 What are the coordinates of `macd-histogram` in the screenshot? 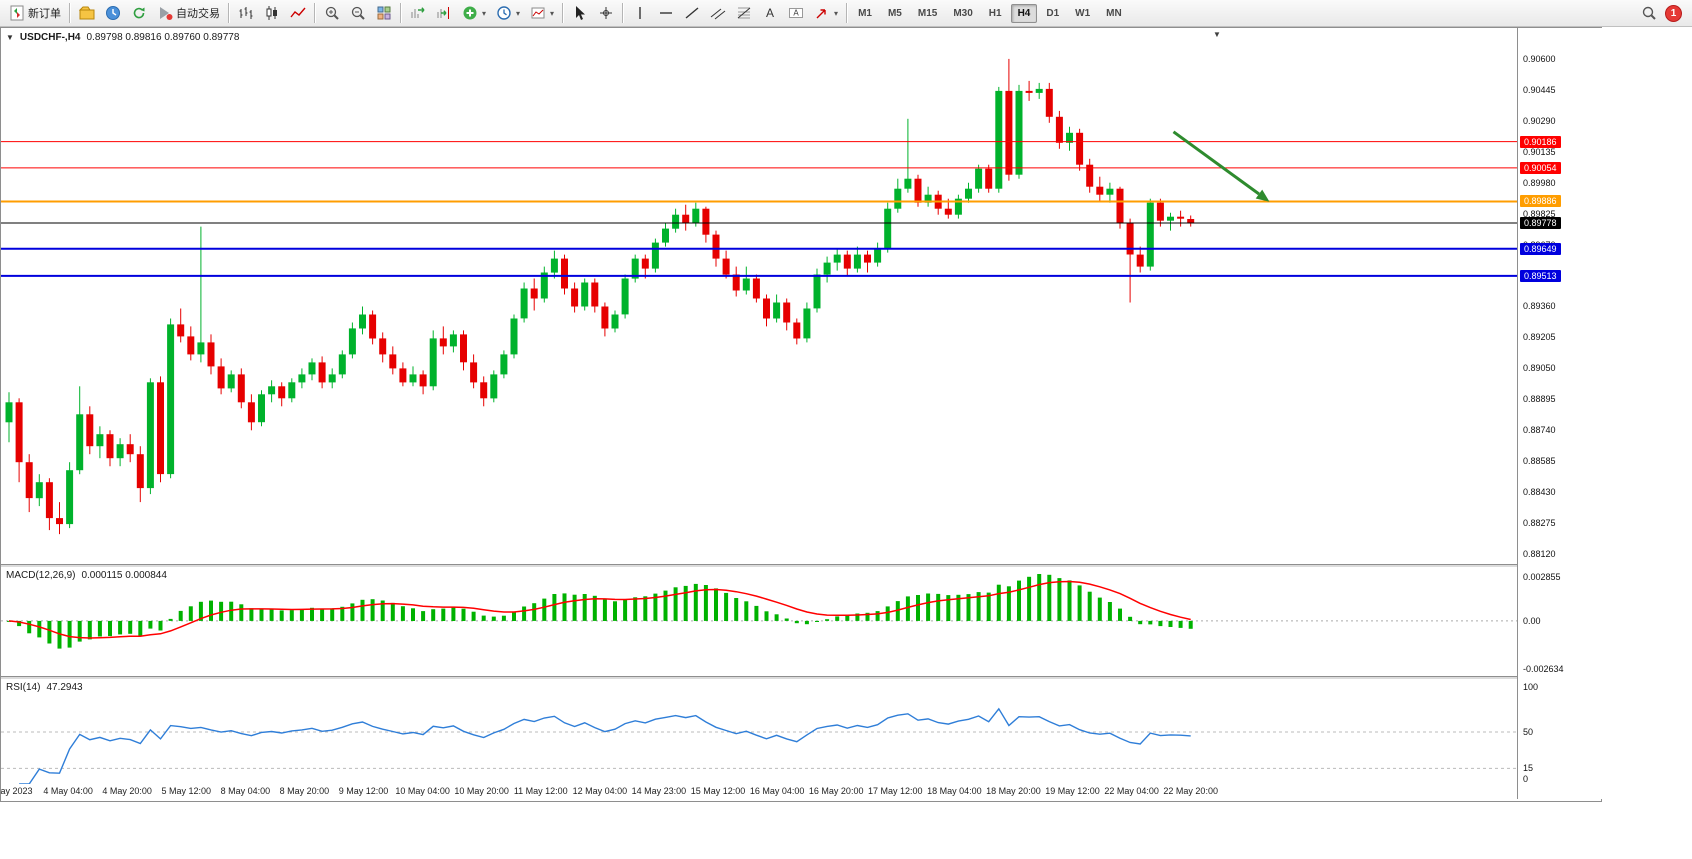 It's located at (600, 611).